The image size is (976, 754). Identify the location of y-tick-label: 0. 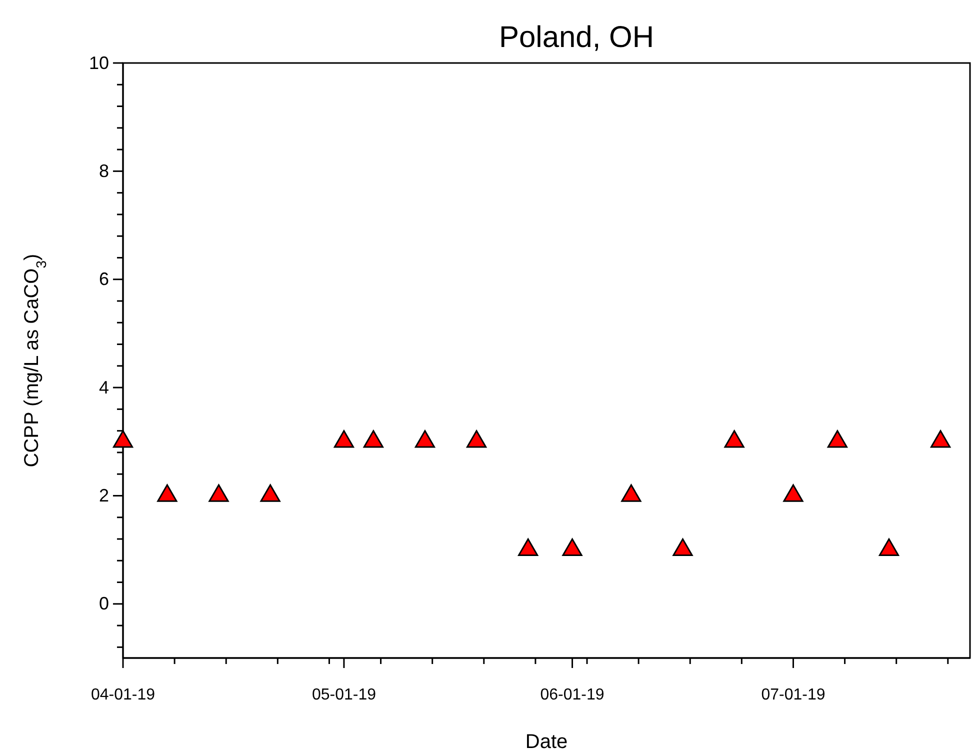
(103, 604).